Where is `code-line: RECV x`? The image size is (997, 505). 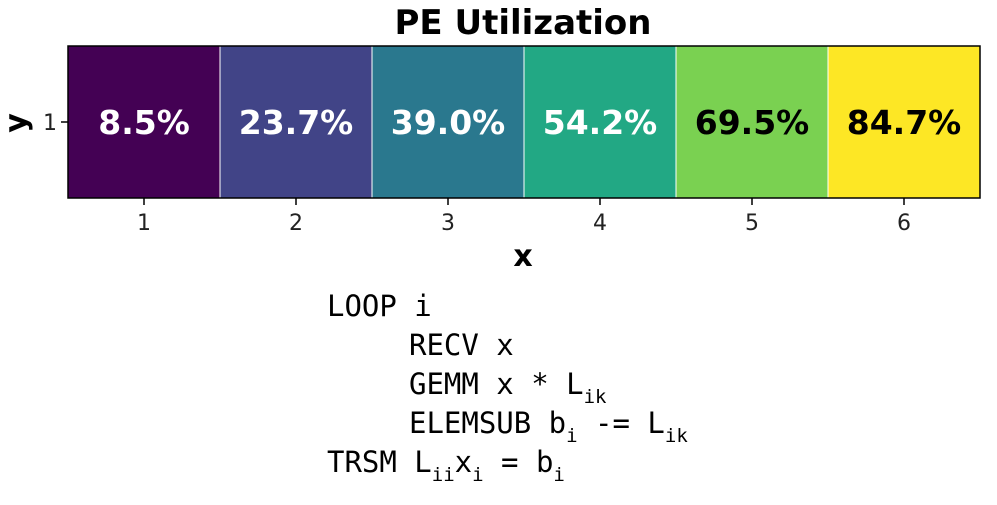
code-line: RECV x is located at coordinates (507, 345).